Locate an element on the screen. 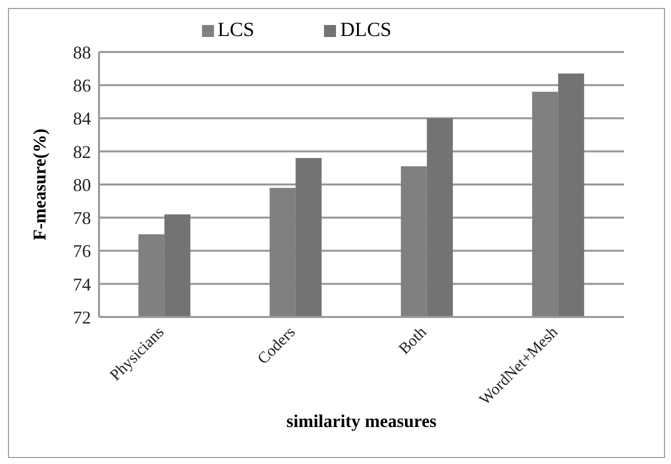 This screenshot has height=464, width=671. y-tick-label: 88 is located at coordinates (82, 52).